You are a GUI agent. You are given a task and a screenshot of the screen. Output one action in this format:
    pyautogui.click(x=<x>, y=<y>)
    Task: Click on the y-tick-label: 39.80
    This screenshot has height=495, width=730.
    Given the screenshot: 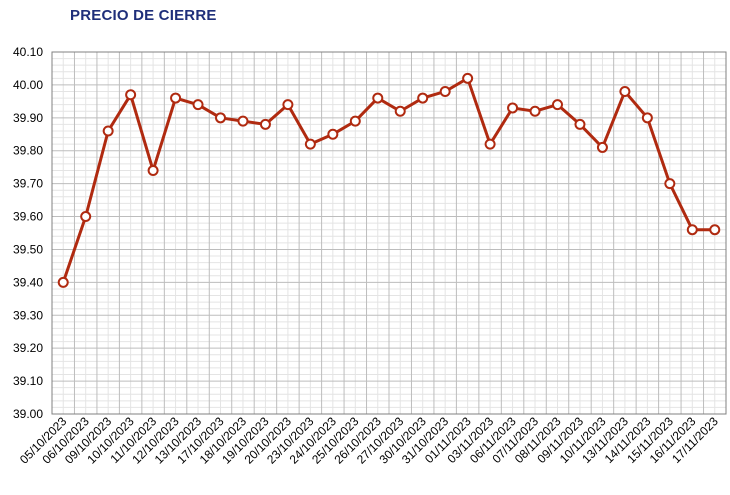 What is the action you would take?
    pyautogui.click(x=28, y=151)
    